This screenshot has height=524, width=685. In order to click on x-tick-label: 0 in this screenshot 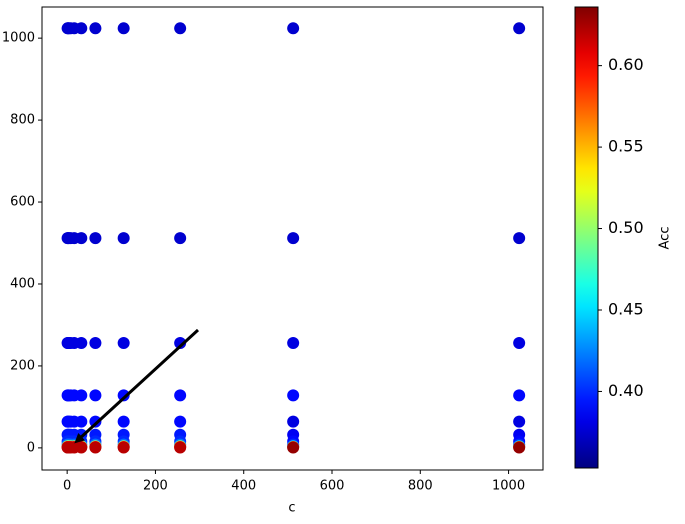, I will do `click(67, 486)`.